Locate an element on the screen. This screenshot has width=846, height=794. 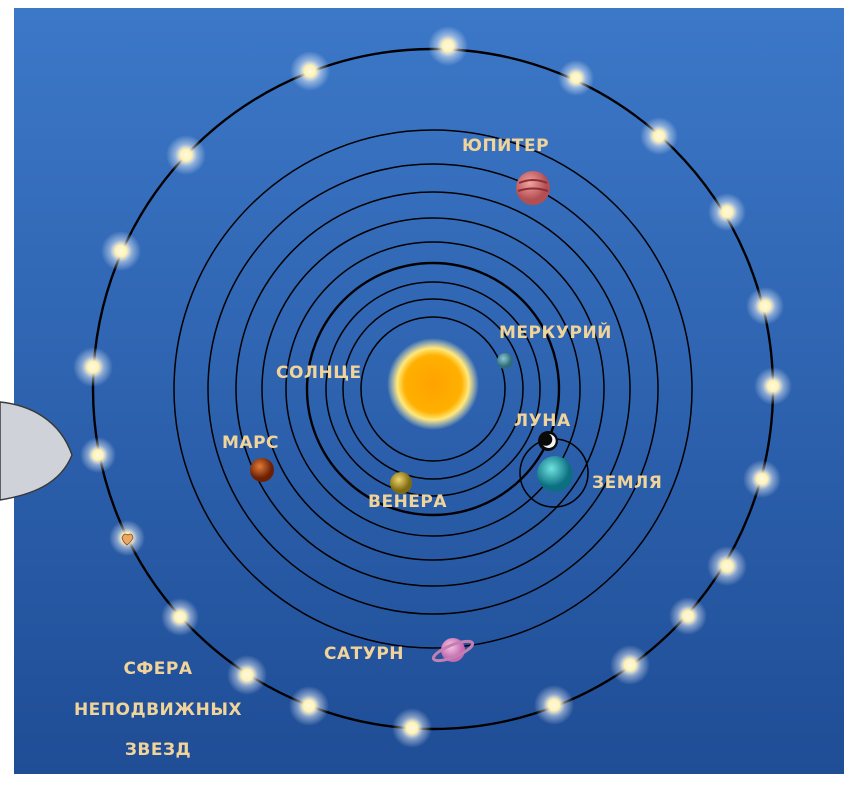
label-sun: СОЛНЦЕ is located at coordinates (319, 373).